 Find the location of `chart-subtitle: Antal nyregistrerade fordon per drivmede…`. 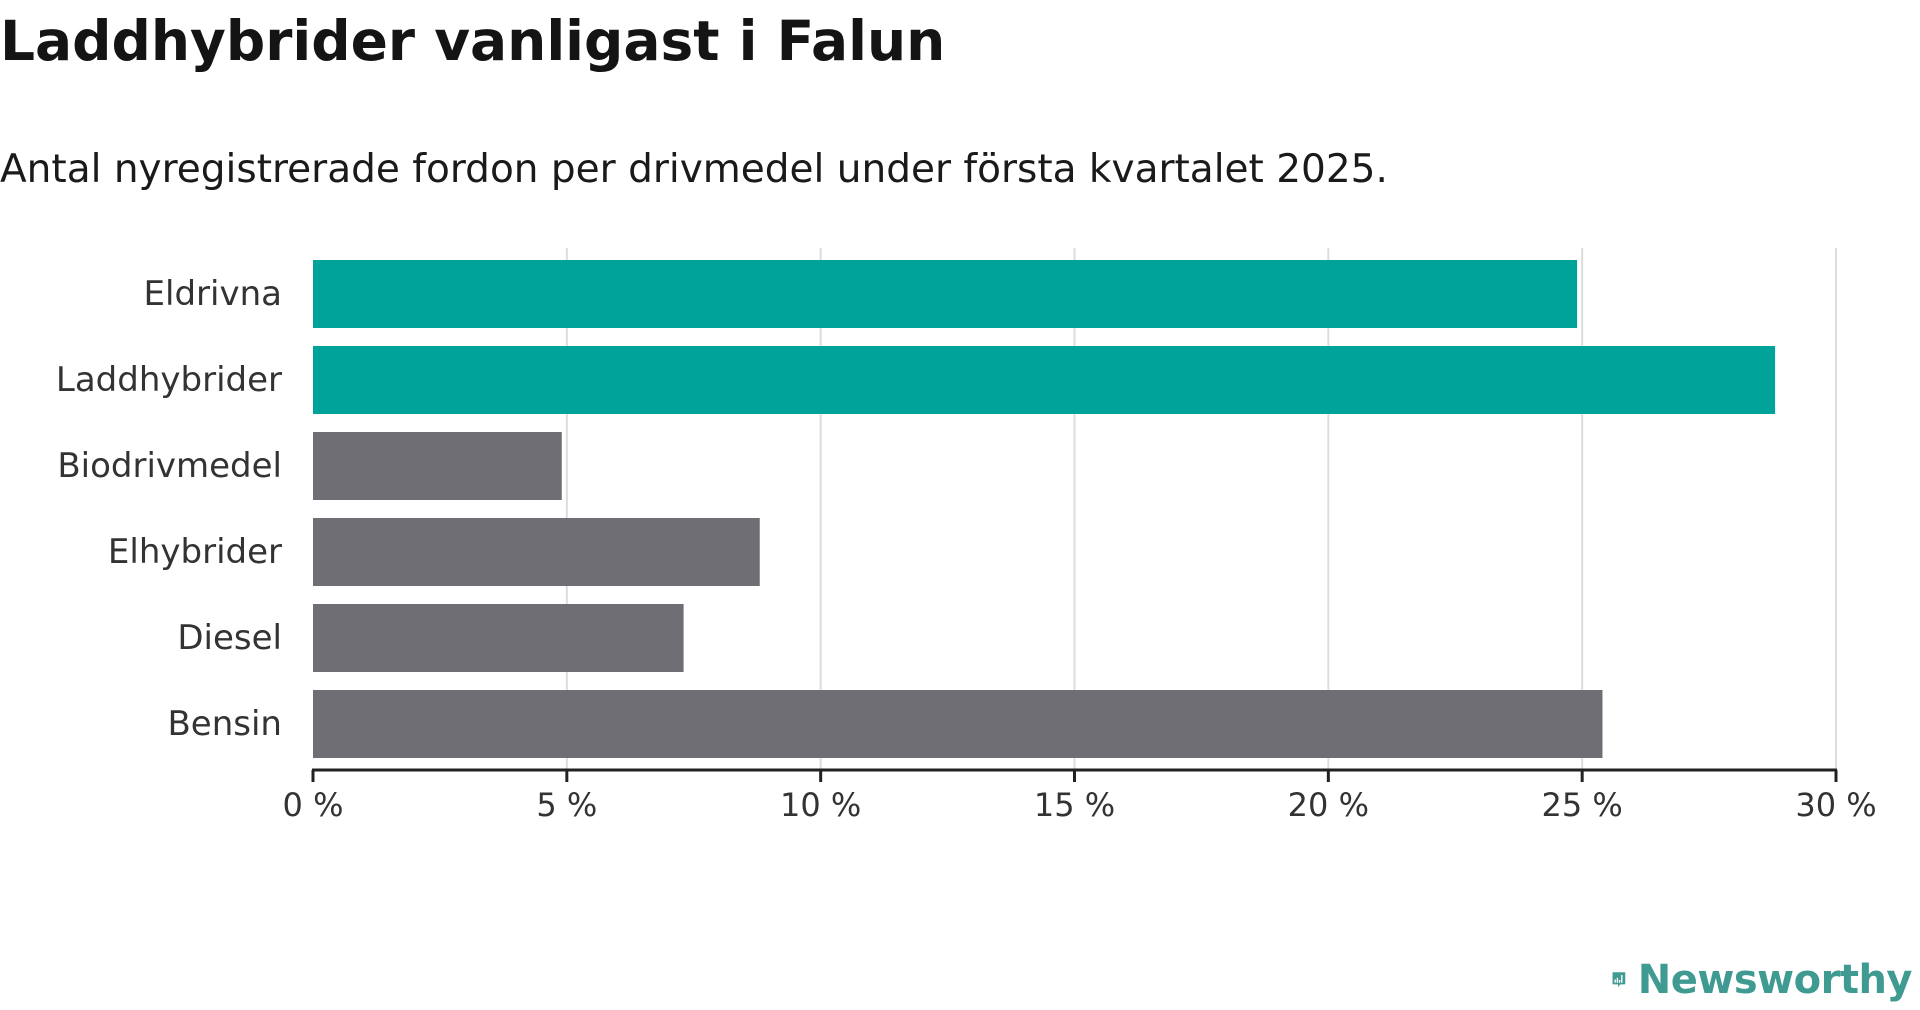

chart-subtitle: Antal nyregistrerade fordon per drivmede… is located at coordinates (694, 169).